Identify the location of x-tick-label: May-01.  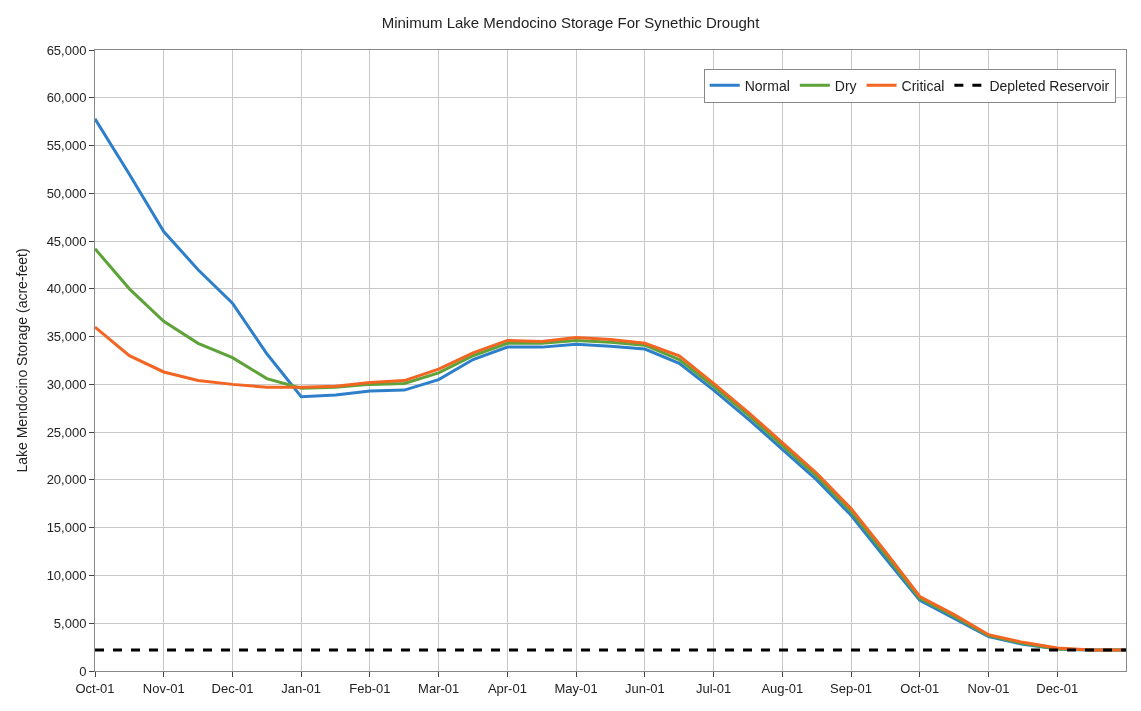
(576, 688).